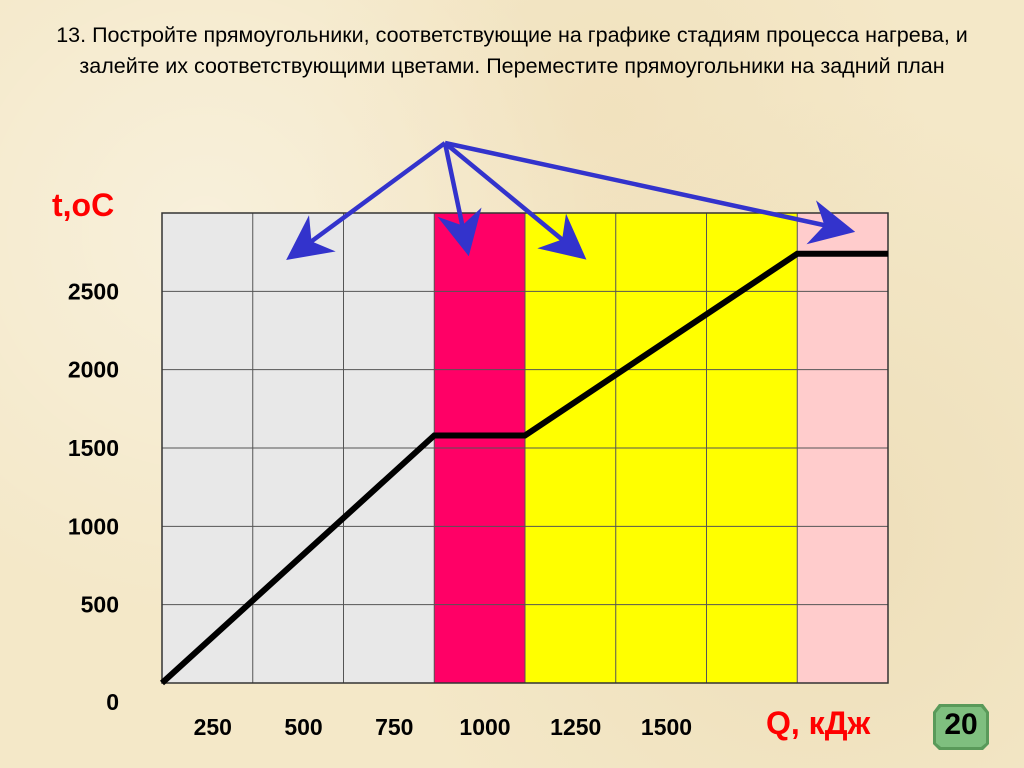  Describe the element at coordinates (818, 723) in the screenshot. I see `x-axis-title: Q, кДж` at that location.